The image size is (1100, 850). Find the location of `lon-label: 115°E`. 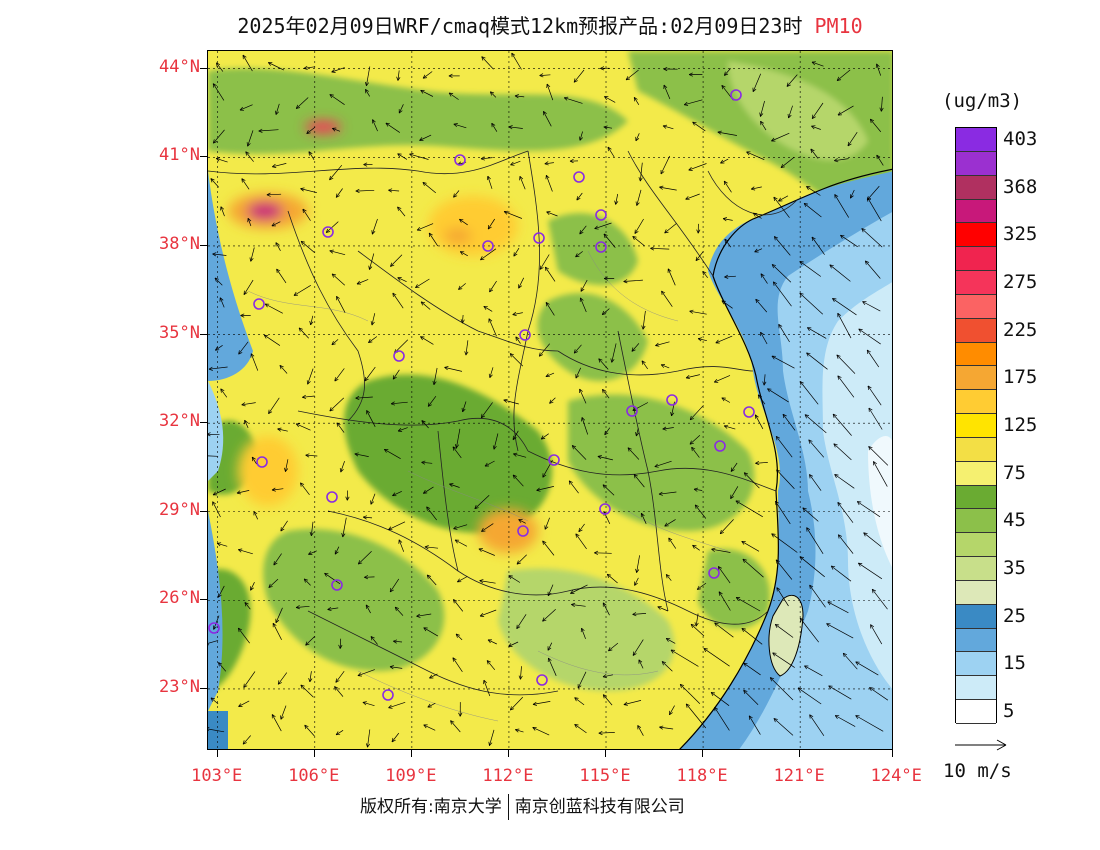

lon-label: 115°E is located at coordinates (605, 776).